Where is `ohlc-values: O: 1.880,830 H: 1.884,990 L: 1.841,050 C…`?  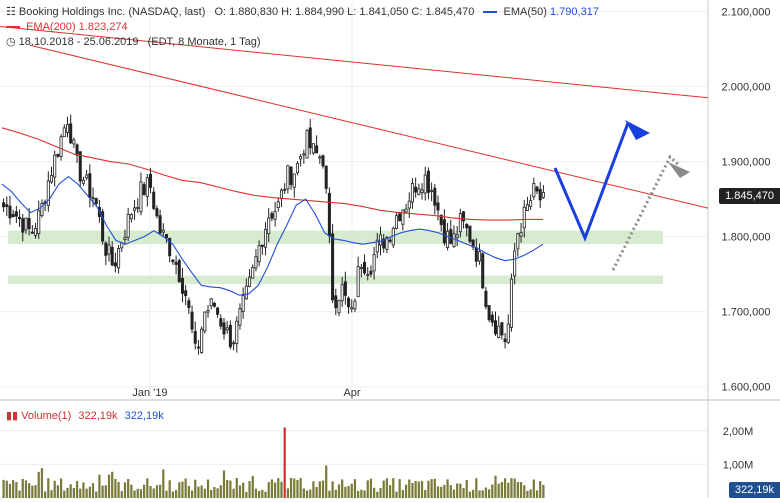
ohlc-values: O: 1.880,830 H: 1.884,990 L: 1.841,050 C… is located at coordinates (344, 12).